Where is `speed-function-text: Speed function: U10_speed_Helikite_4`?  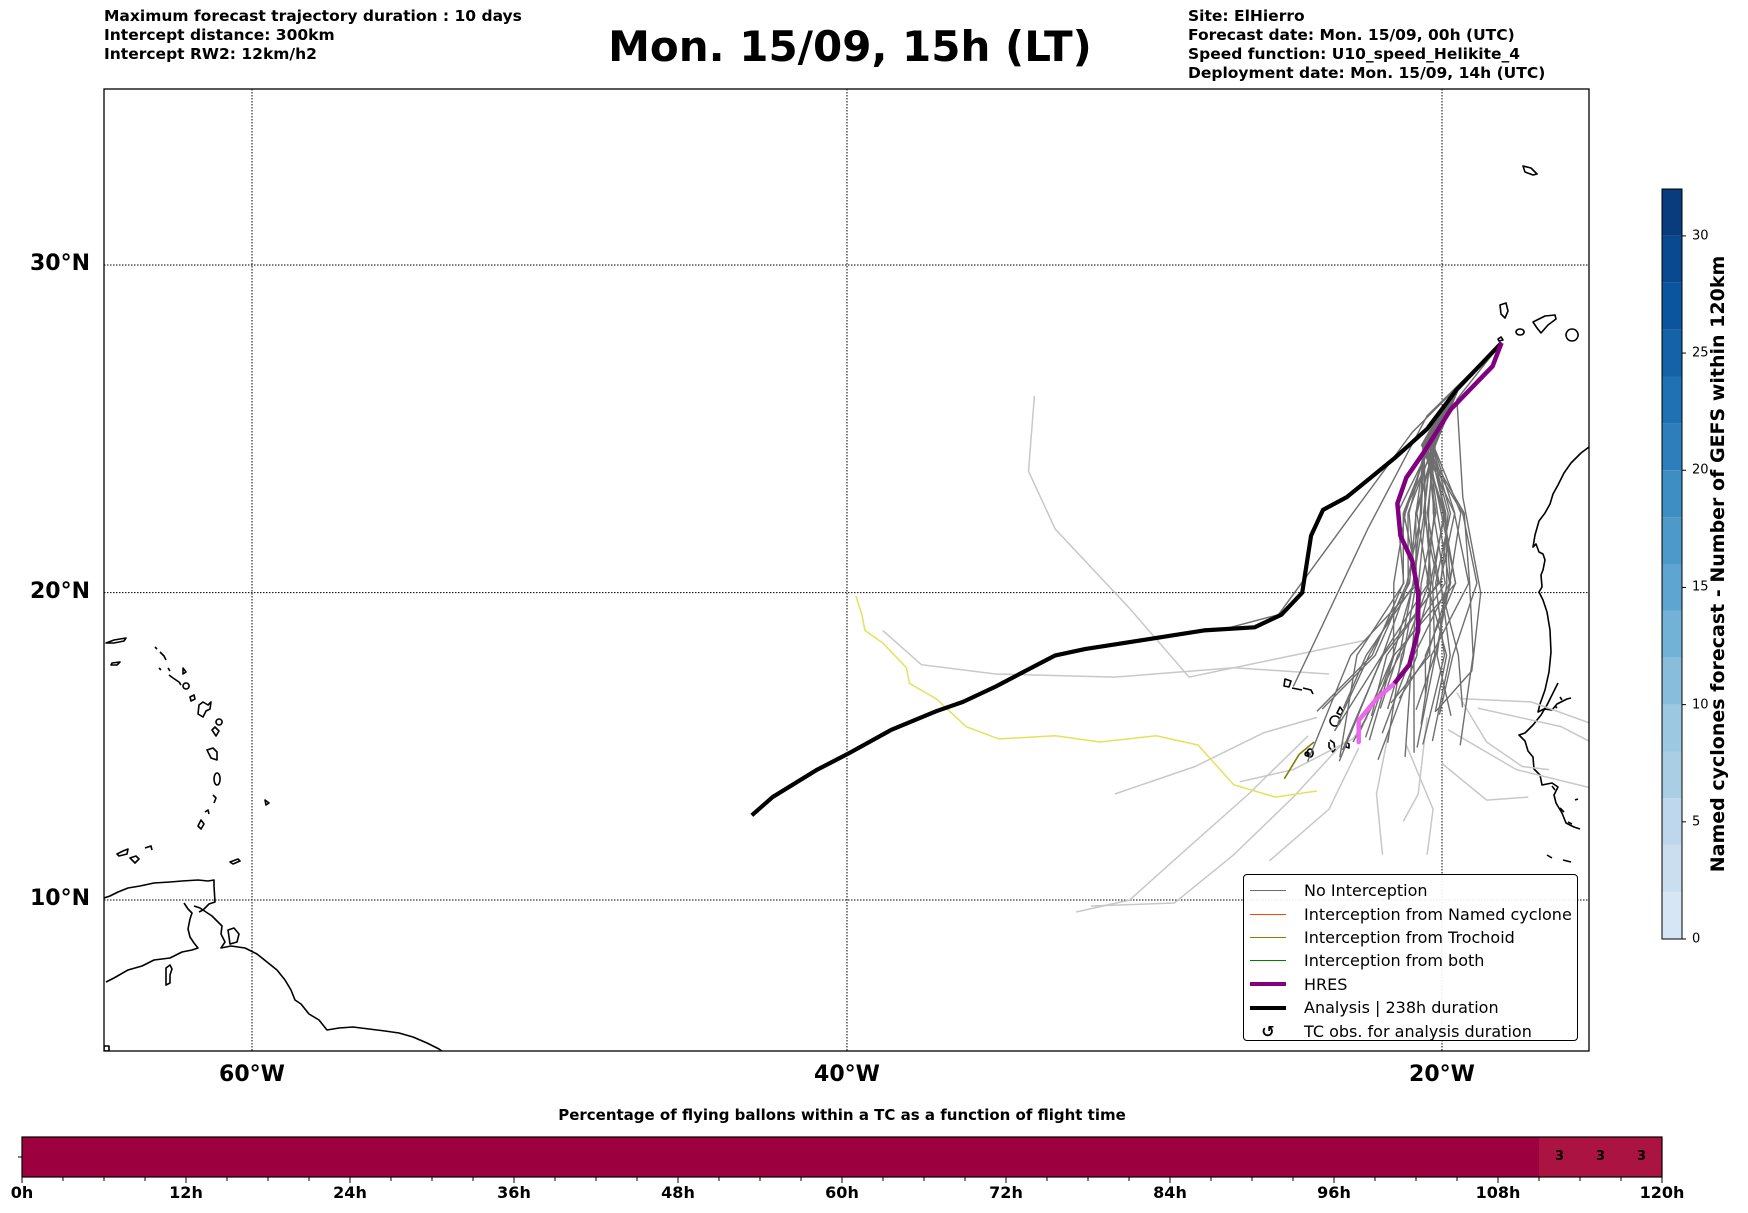 speed-function-text: Speed function: U10_speed_Helikite_4 is located at coordinates (1354, 54).